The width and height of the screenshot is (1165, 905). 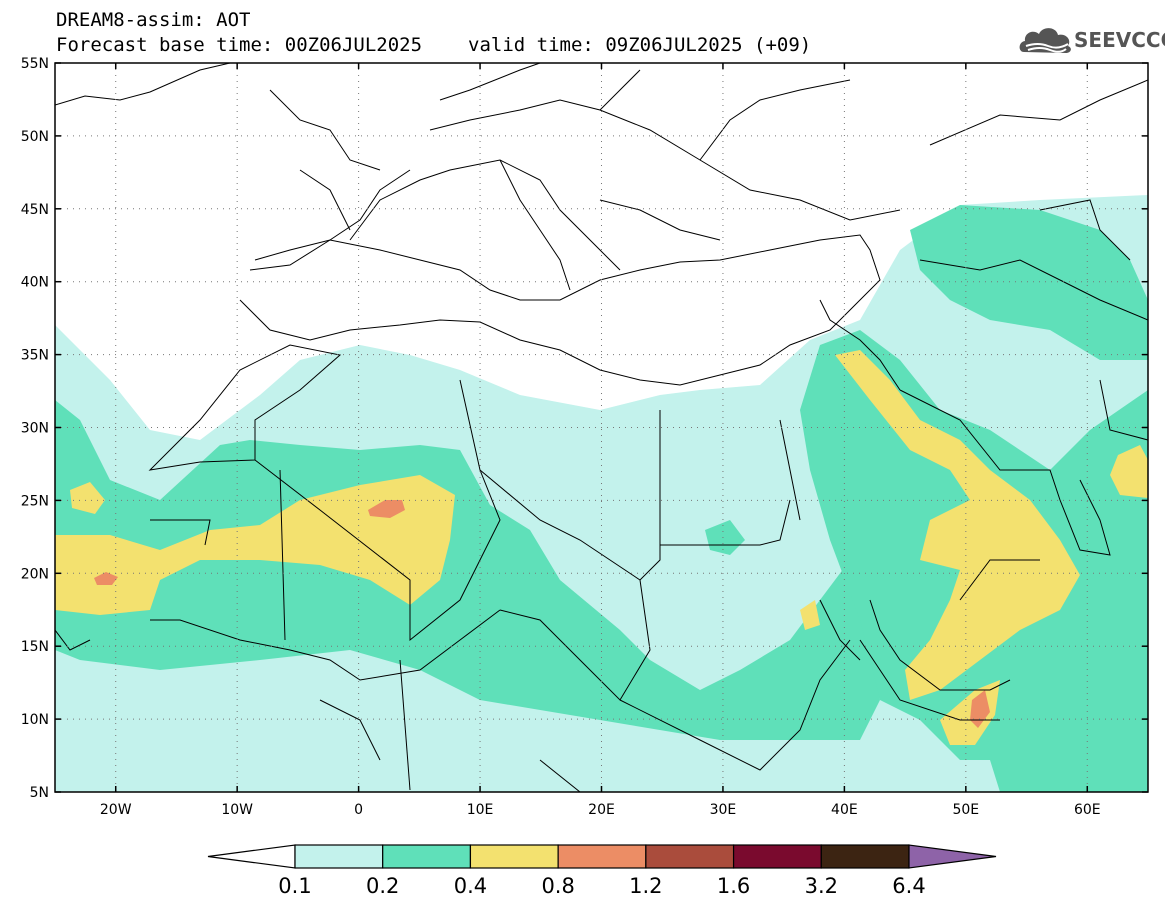 I want to click on colorbar, so click(x=602, y=856).